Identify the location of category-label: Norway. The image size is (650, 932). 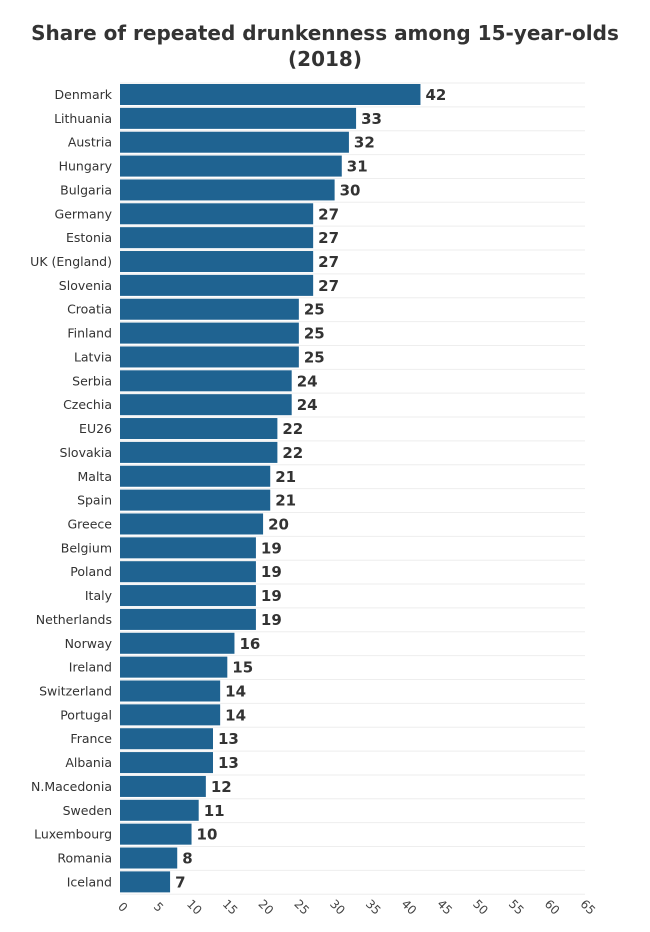
(89, 643).